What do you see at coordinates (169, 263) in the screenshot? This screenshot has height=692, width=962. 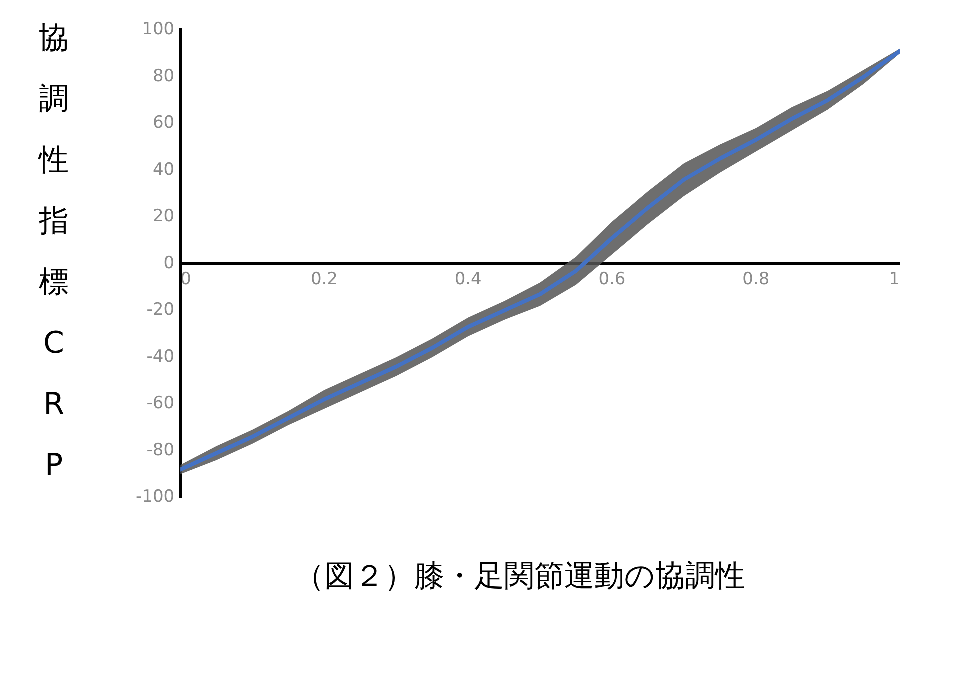 I see `y-tick-label: 0` at bounding box center [169, 263].